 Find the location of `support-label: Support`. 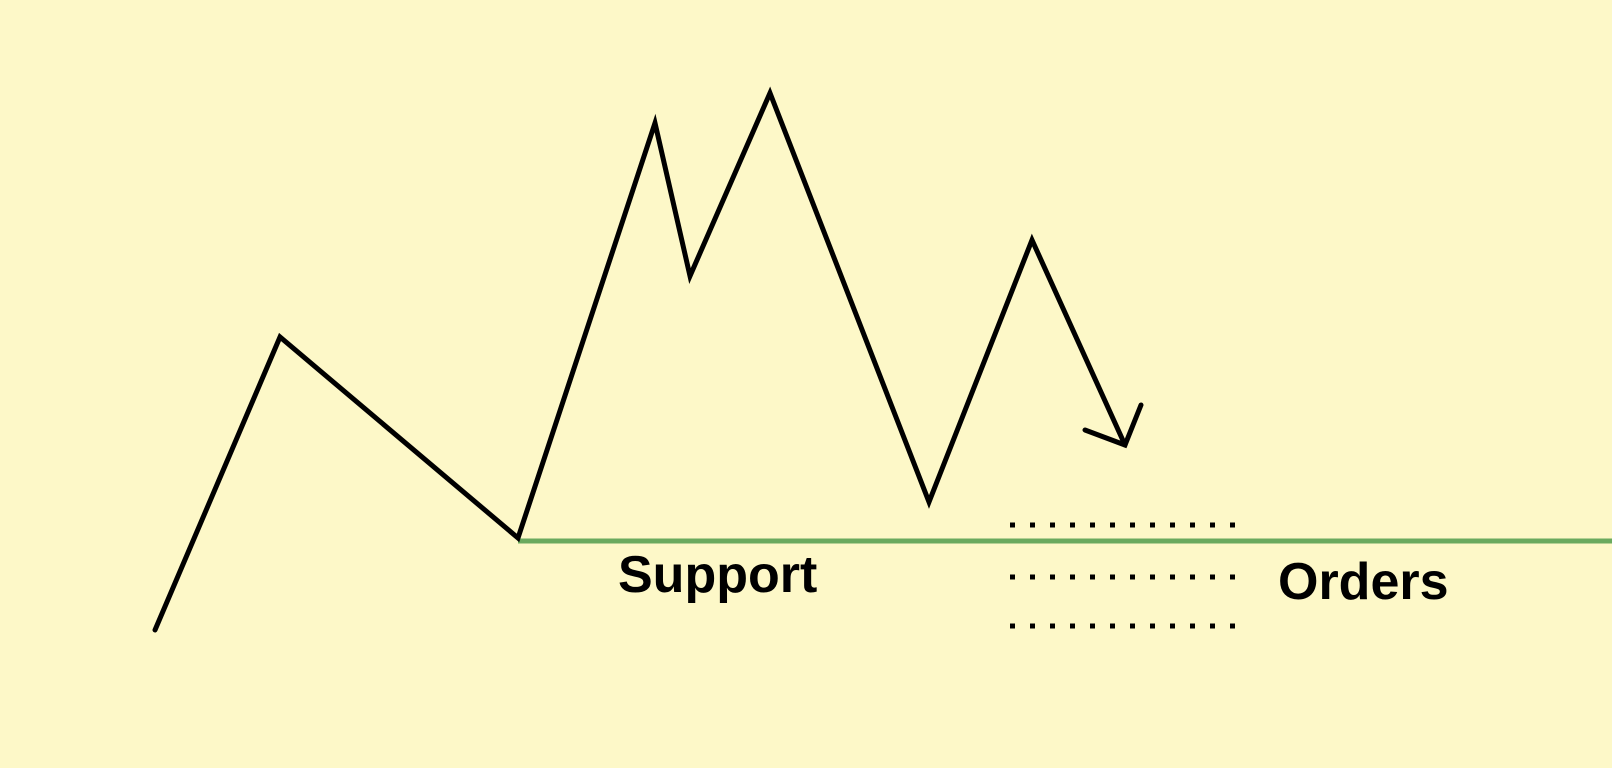

support-label: Support is located at coordinates (718, 575).